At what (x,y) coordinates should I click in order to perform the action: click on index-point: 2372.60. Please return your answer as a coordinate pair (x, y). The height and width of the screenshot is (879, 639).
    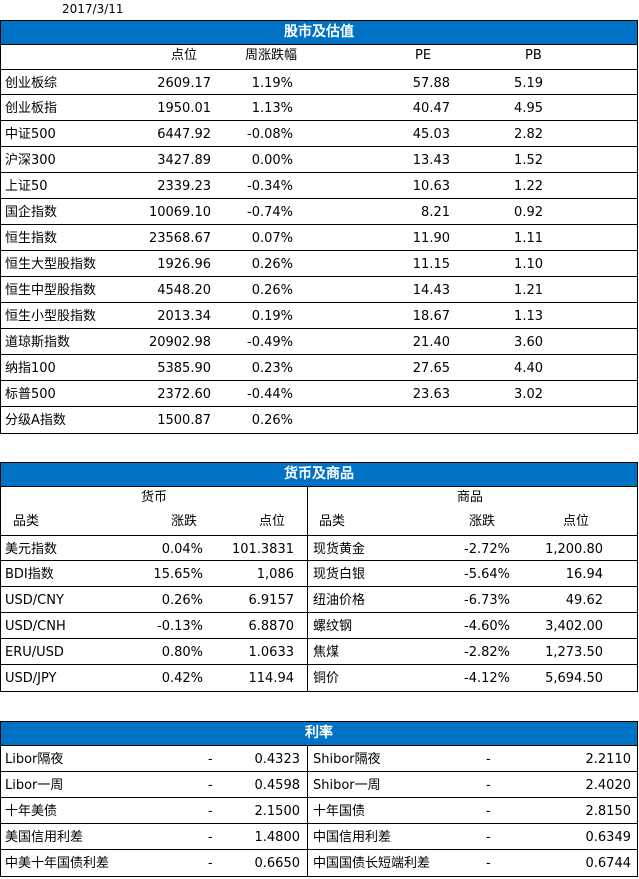
    Looking at the image, I should click on (184, 394).